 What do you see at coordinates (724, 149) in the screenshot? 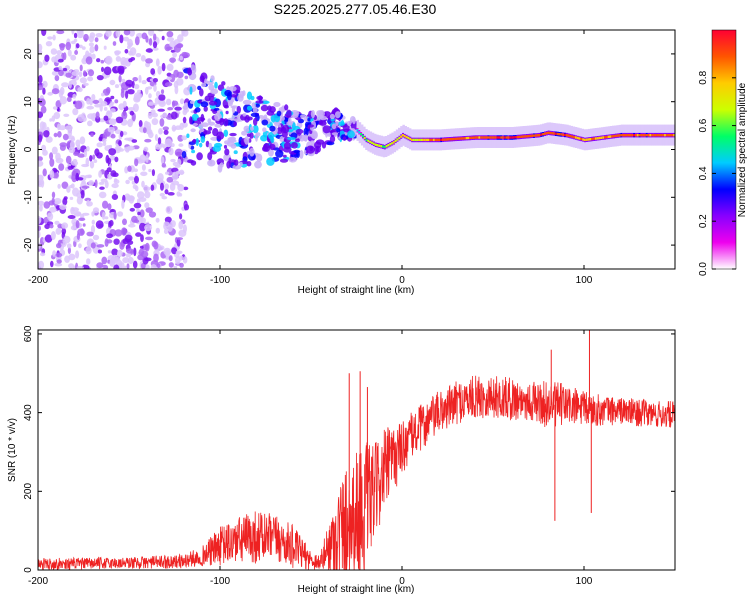
I see `colorbar-gradient` at bounding box center [724, 149].